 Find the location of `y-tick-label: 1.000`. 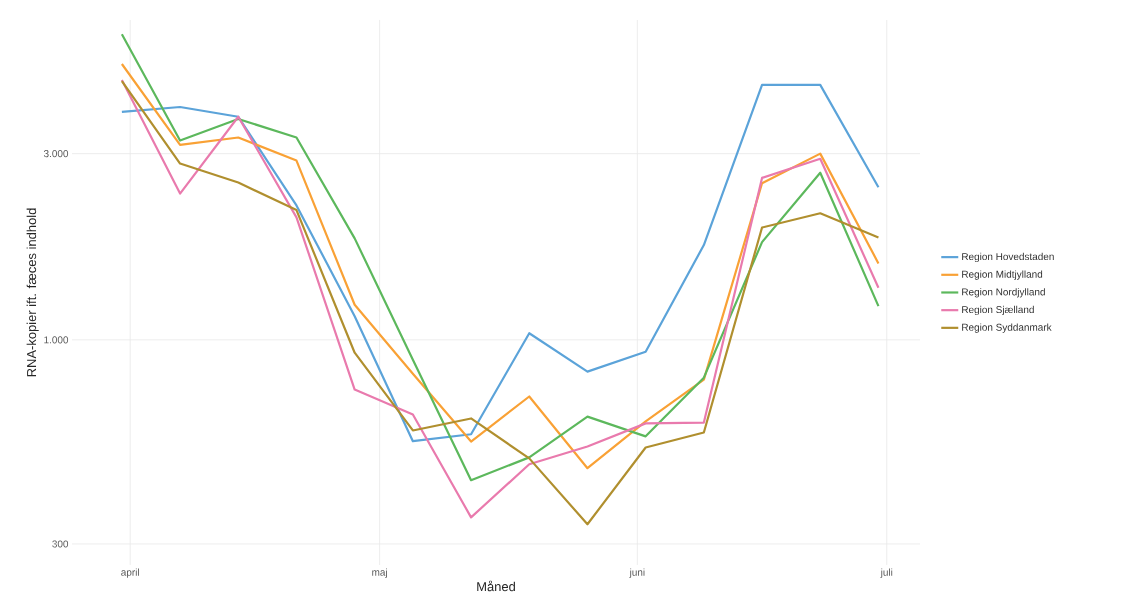

y-tick-label: 1.000 is located at coordinates (56, 340).